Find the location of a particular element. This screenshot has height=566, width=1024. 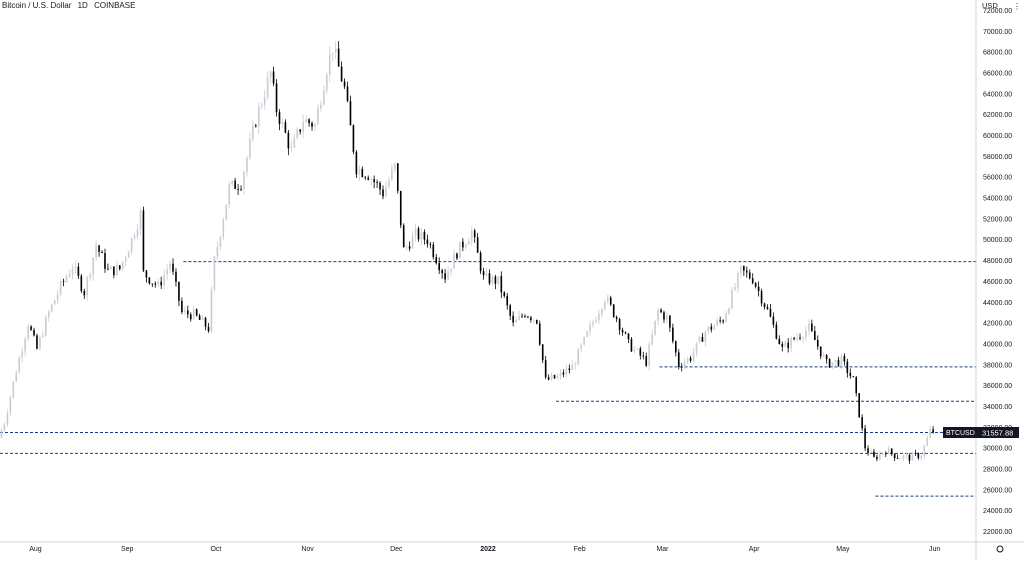

interval-label: 1D is located at coordinates (82, 5).